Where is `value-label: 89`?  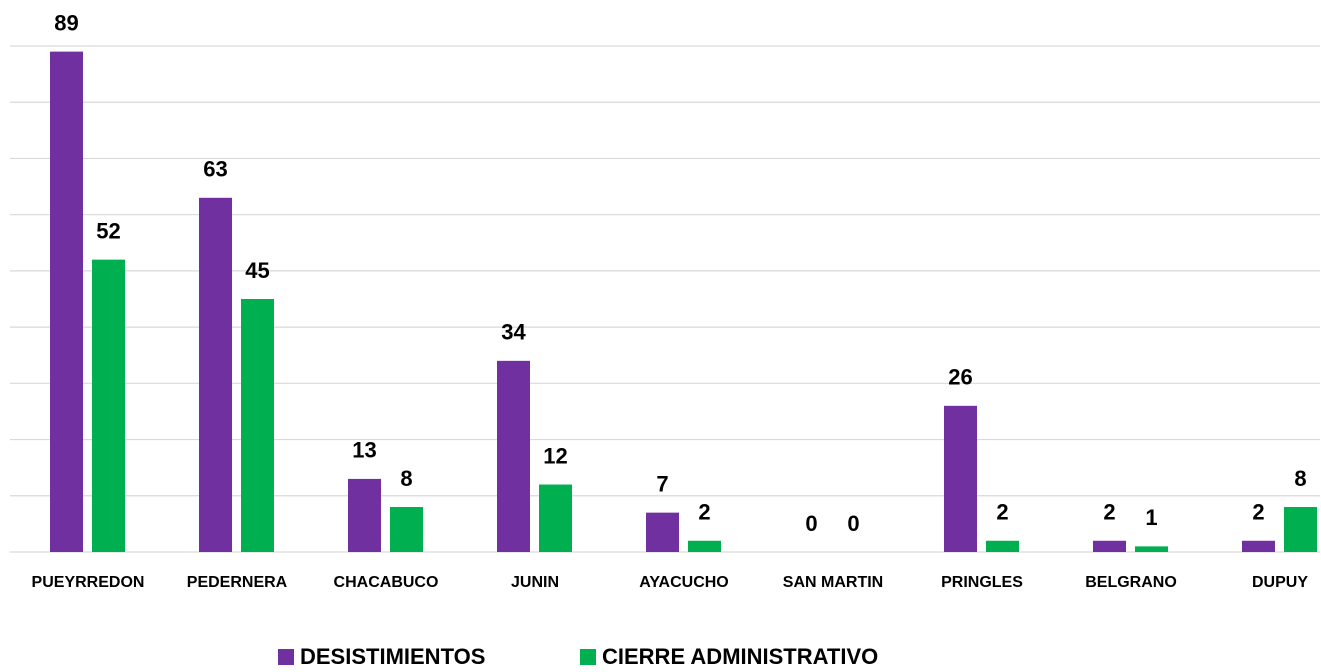
value-label: 89 is located at coordinates (66, 22).